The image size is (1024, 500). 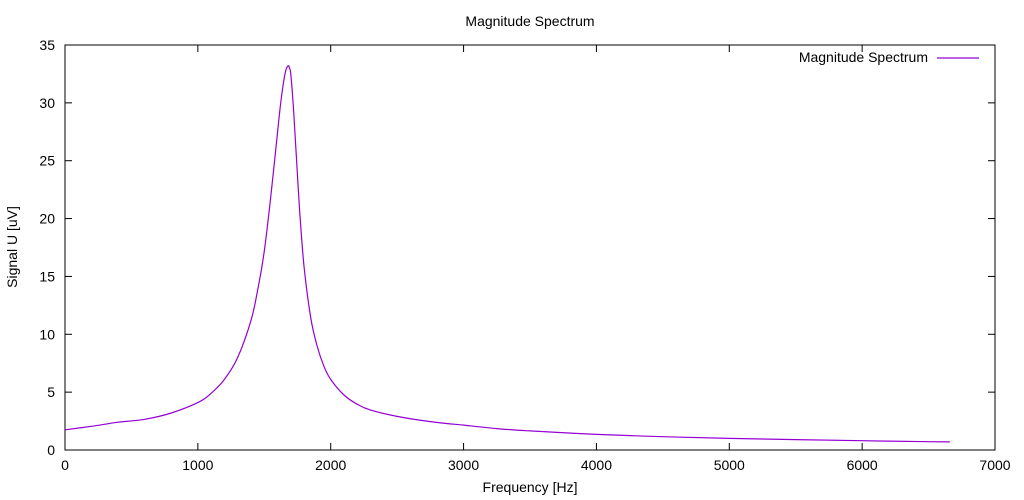 What do you see at coordinates (463, 465) in the screenshot?
I see `x-tick-label: 3000` at bounding box center [463, 465].